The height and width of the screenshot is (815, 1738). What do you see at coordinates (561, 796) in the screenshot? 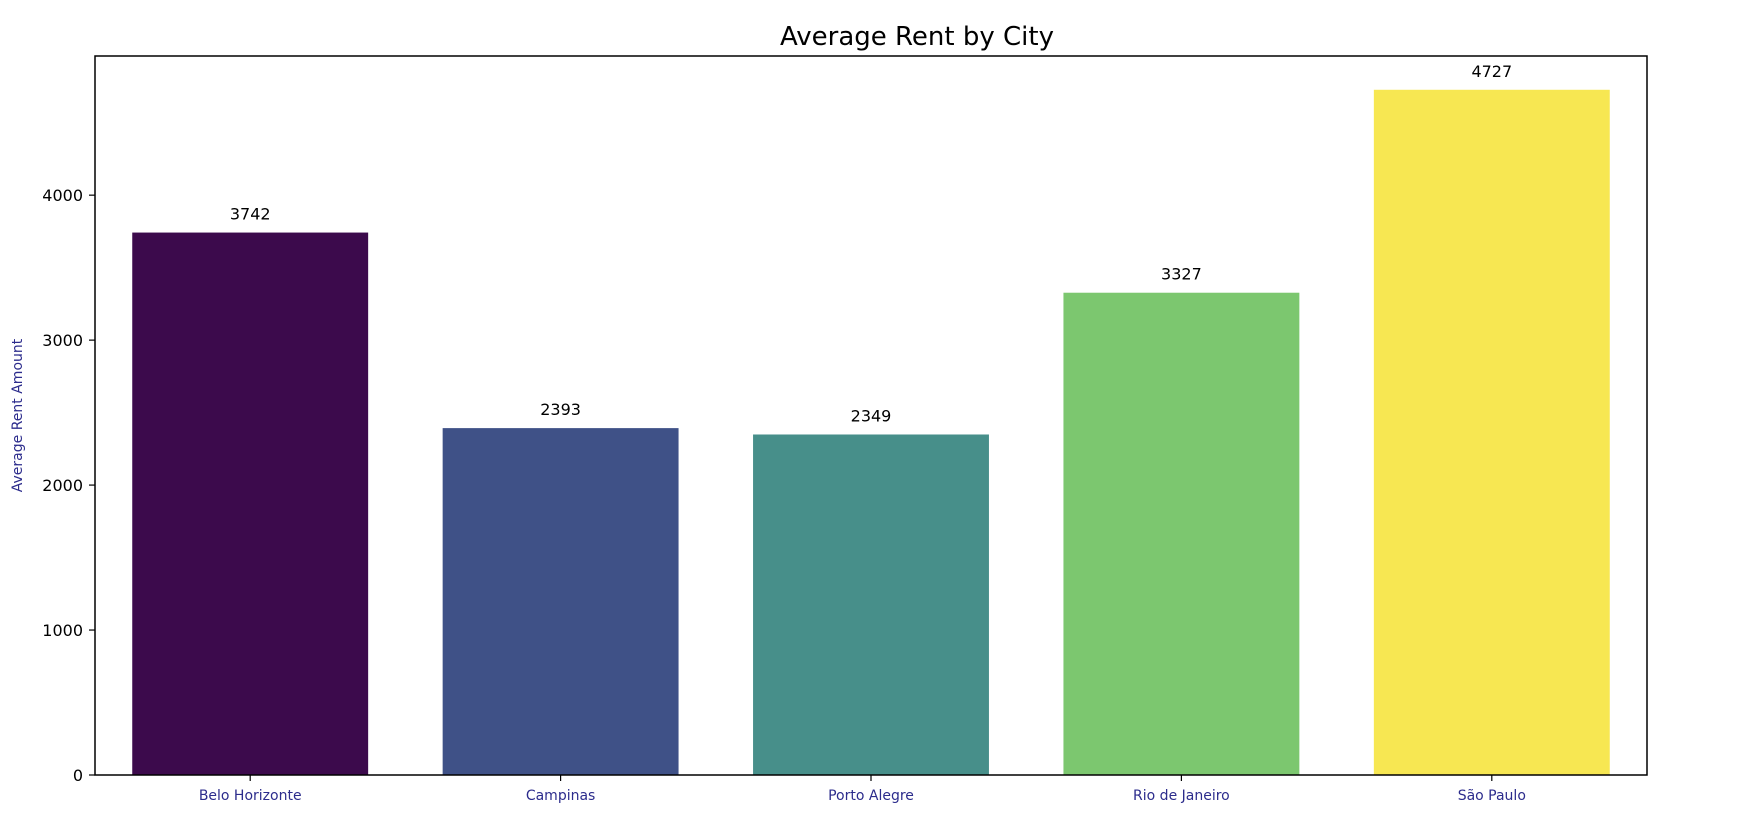
I see `x-tick-label: Campinas` at bounding box center [561, 796].